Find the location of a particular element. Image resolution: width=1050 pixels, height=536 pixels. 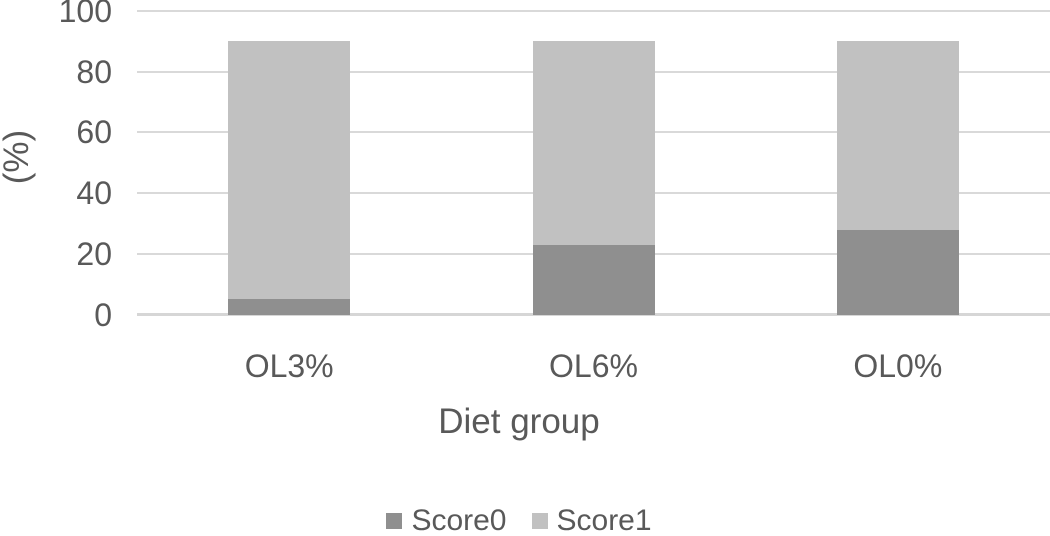

legend-entry-Score0: Score0 is located at coordinates (446, 520).